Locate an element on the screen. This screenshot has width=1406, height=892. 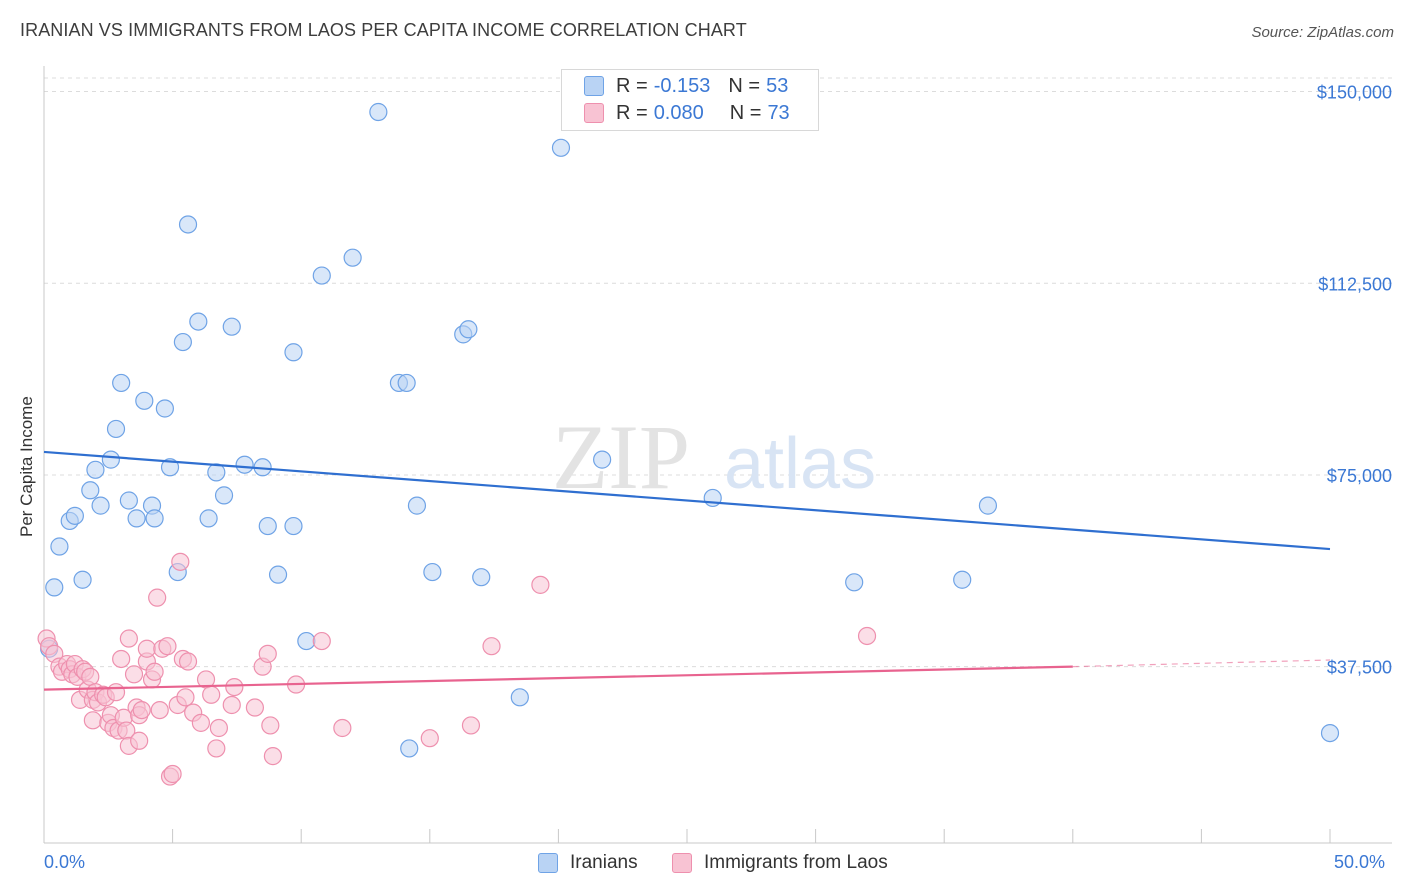
stats-legend: R = -0.153 N = 53 R = 0.080 N = 73 is located at coordinates (690, 100).